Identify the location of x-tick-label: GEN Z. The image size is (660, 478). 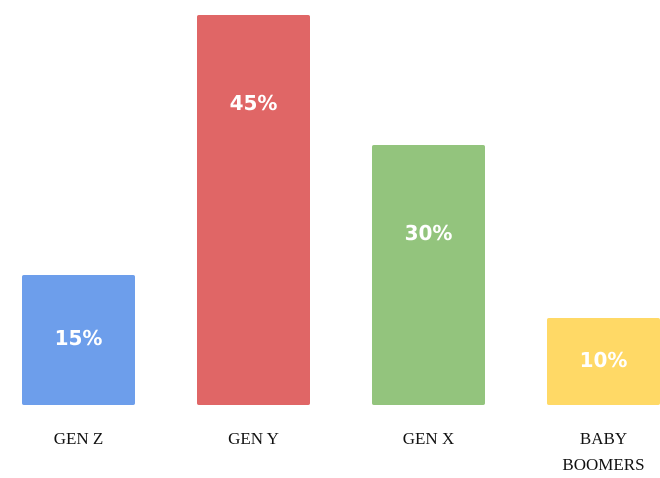
(78, 438).